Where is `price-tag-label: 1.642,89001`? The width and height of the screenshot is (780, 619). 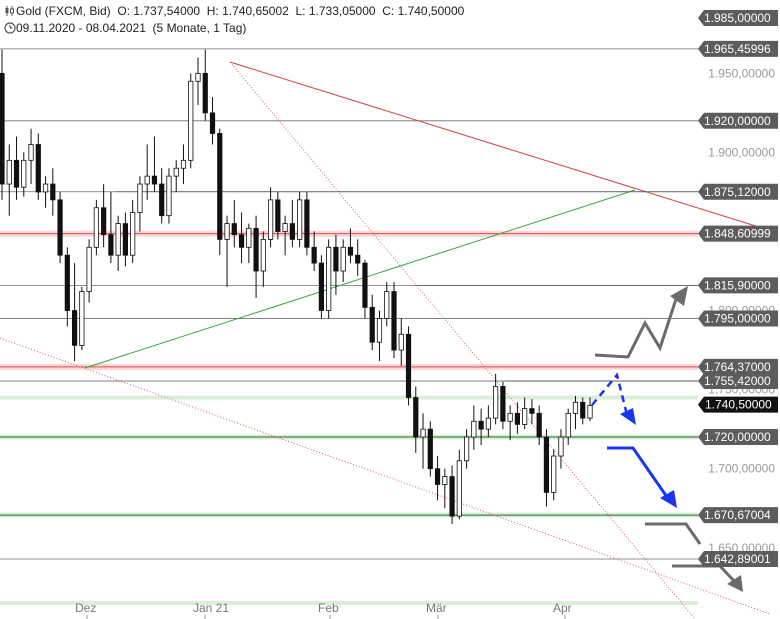
price-tag-label: 1.642,89001 is located at coordinates (737, 559).